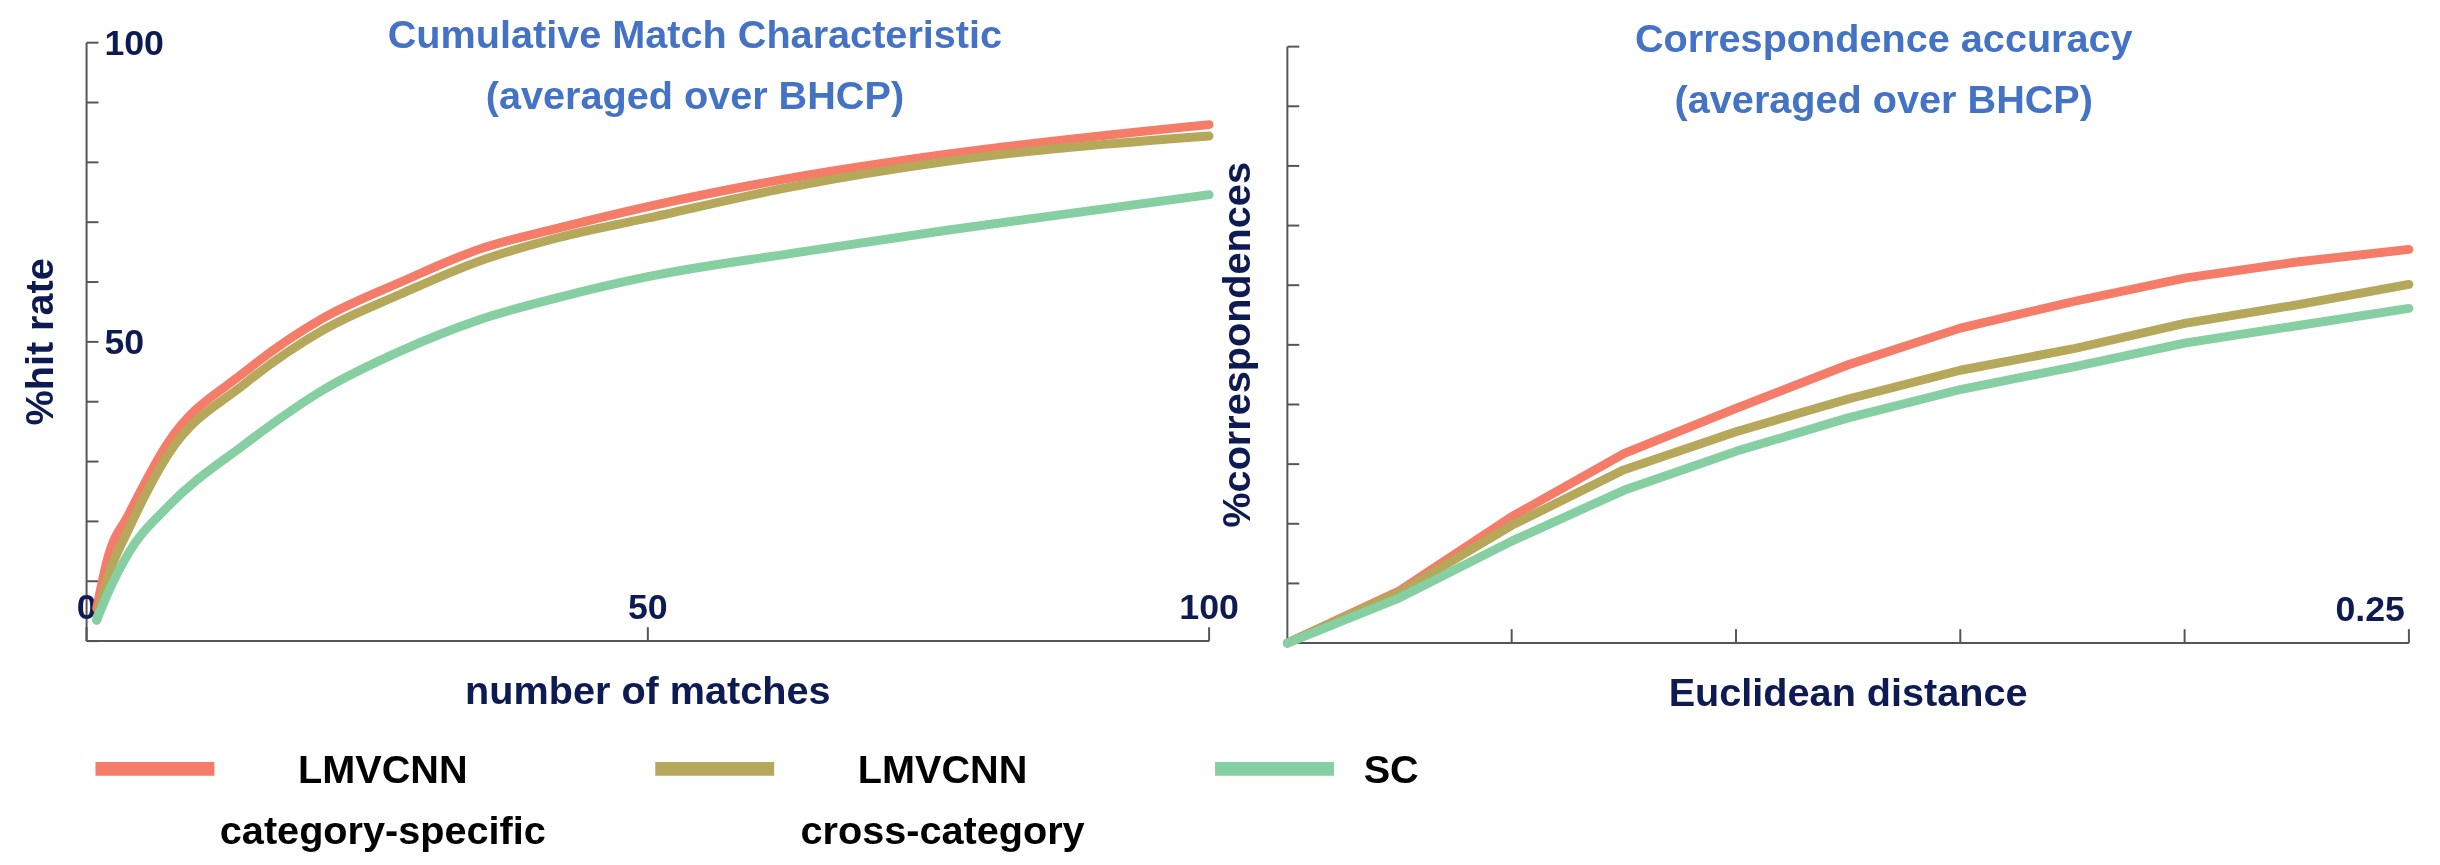  What do you see at coordinates (1848, 692) in the screenshot?
I see `x-axis-title: Euclidean distance` at bounding box center [1848, 692].